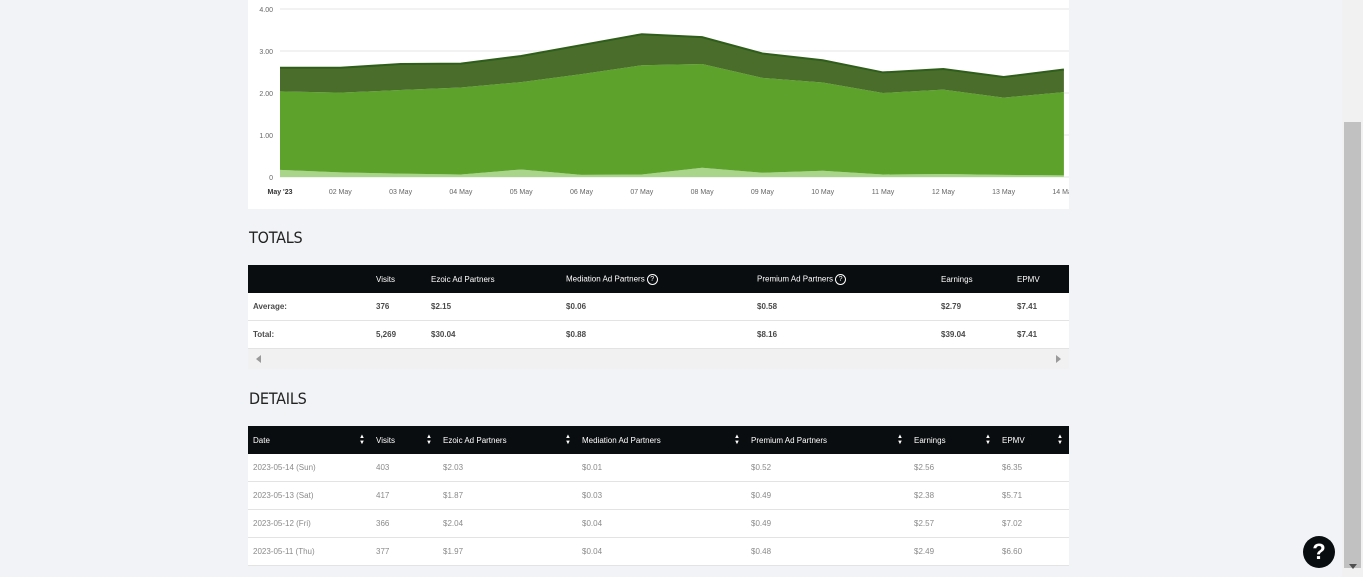 Image resolution: width=1363 pixels, height=577 pixels. I want to click on table-cell: $7.02, so click(1033, 523).